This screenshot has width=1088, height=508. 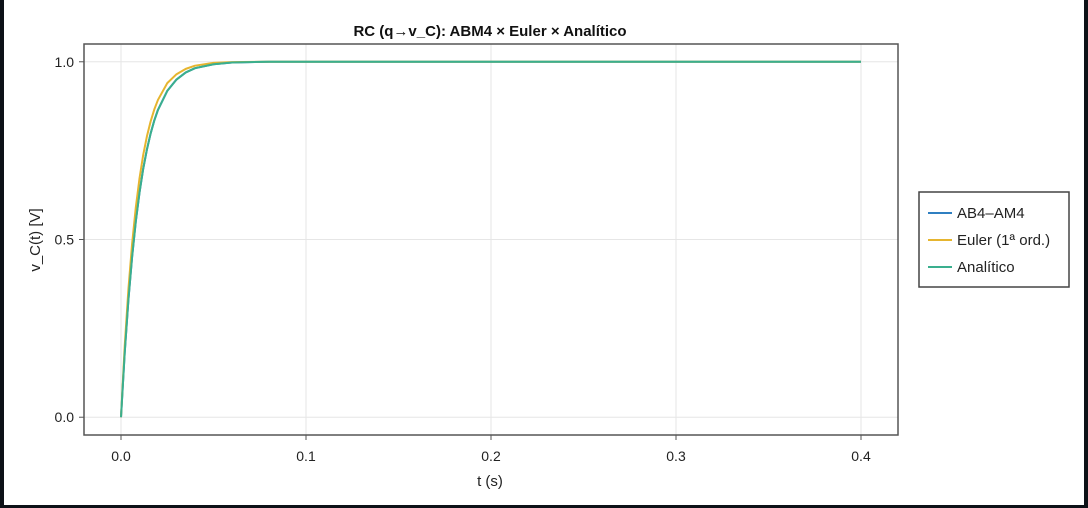 What do you see at coordinates (986, 267) in the screenshot?
I see `legend-label: Analítico` at bounding box center [986, 267].